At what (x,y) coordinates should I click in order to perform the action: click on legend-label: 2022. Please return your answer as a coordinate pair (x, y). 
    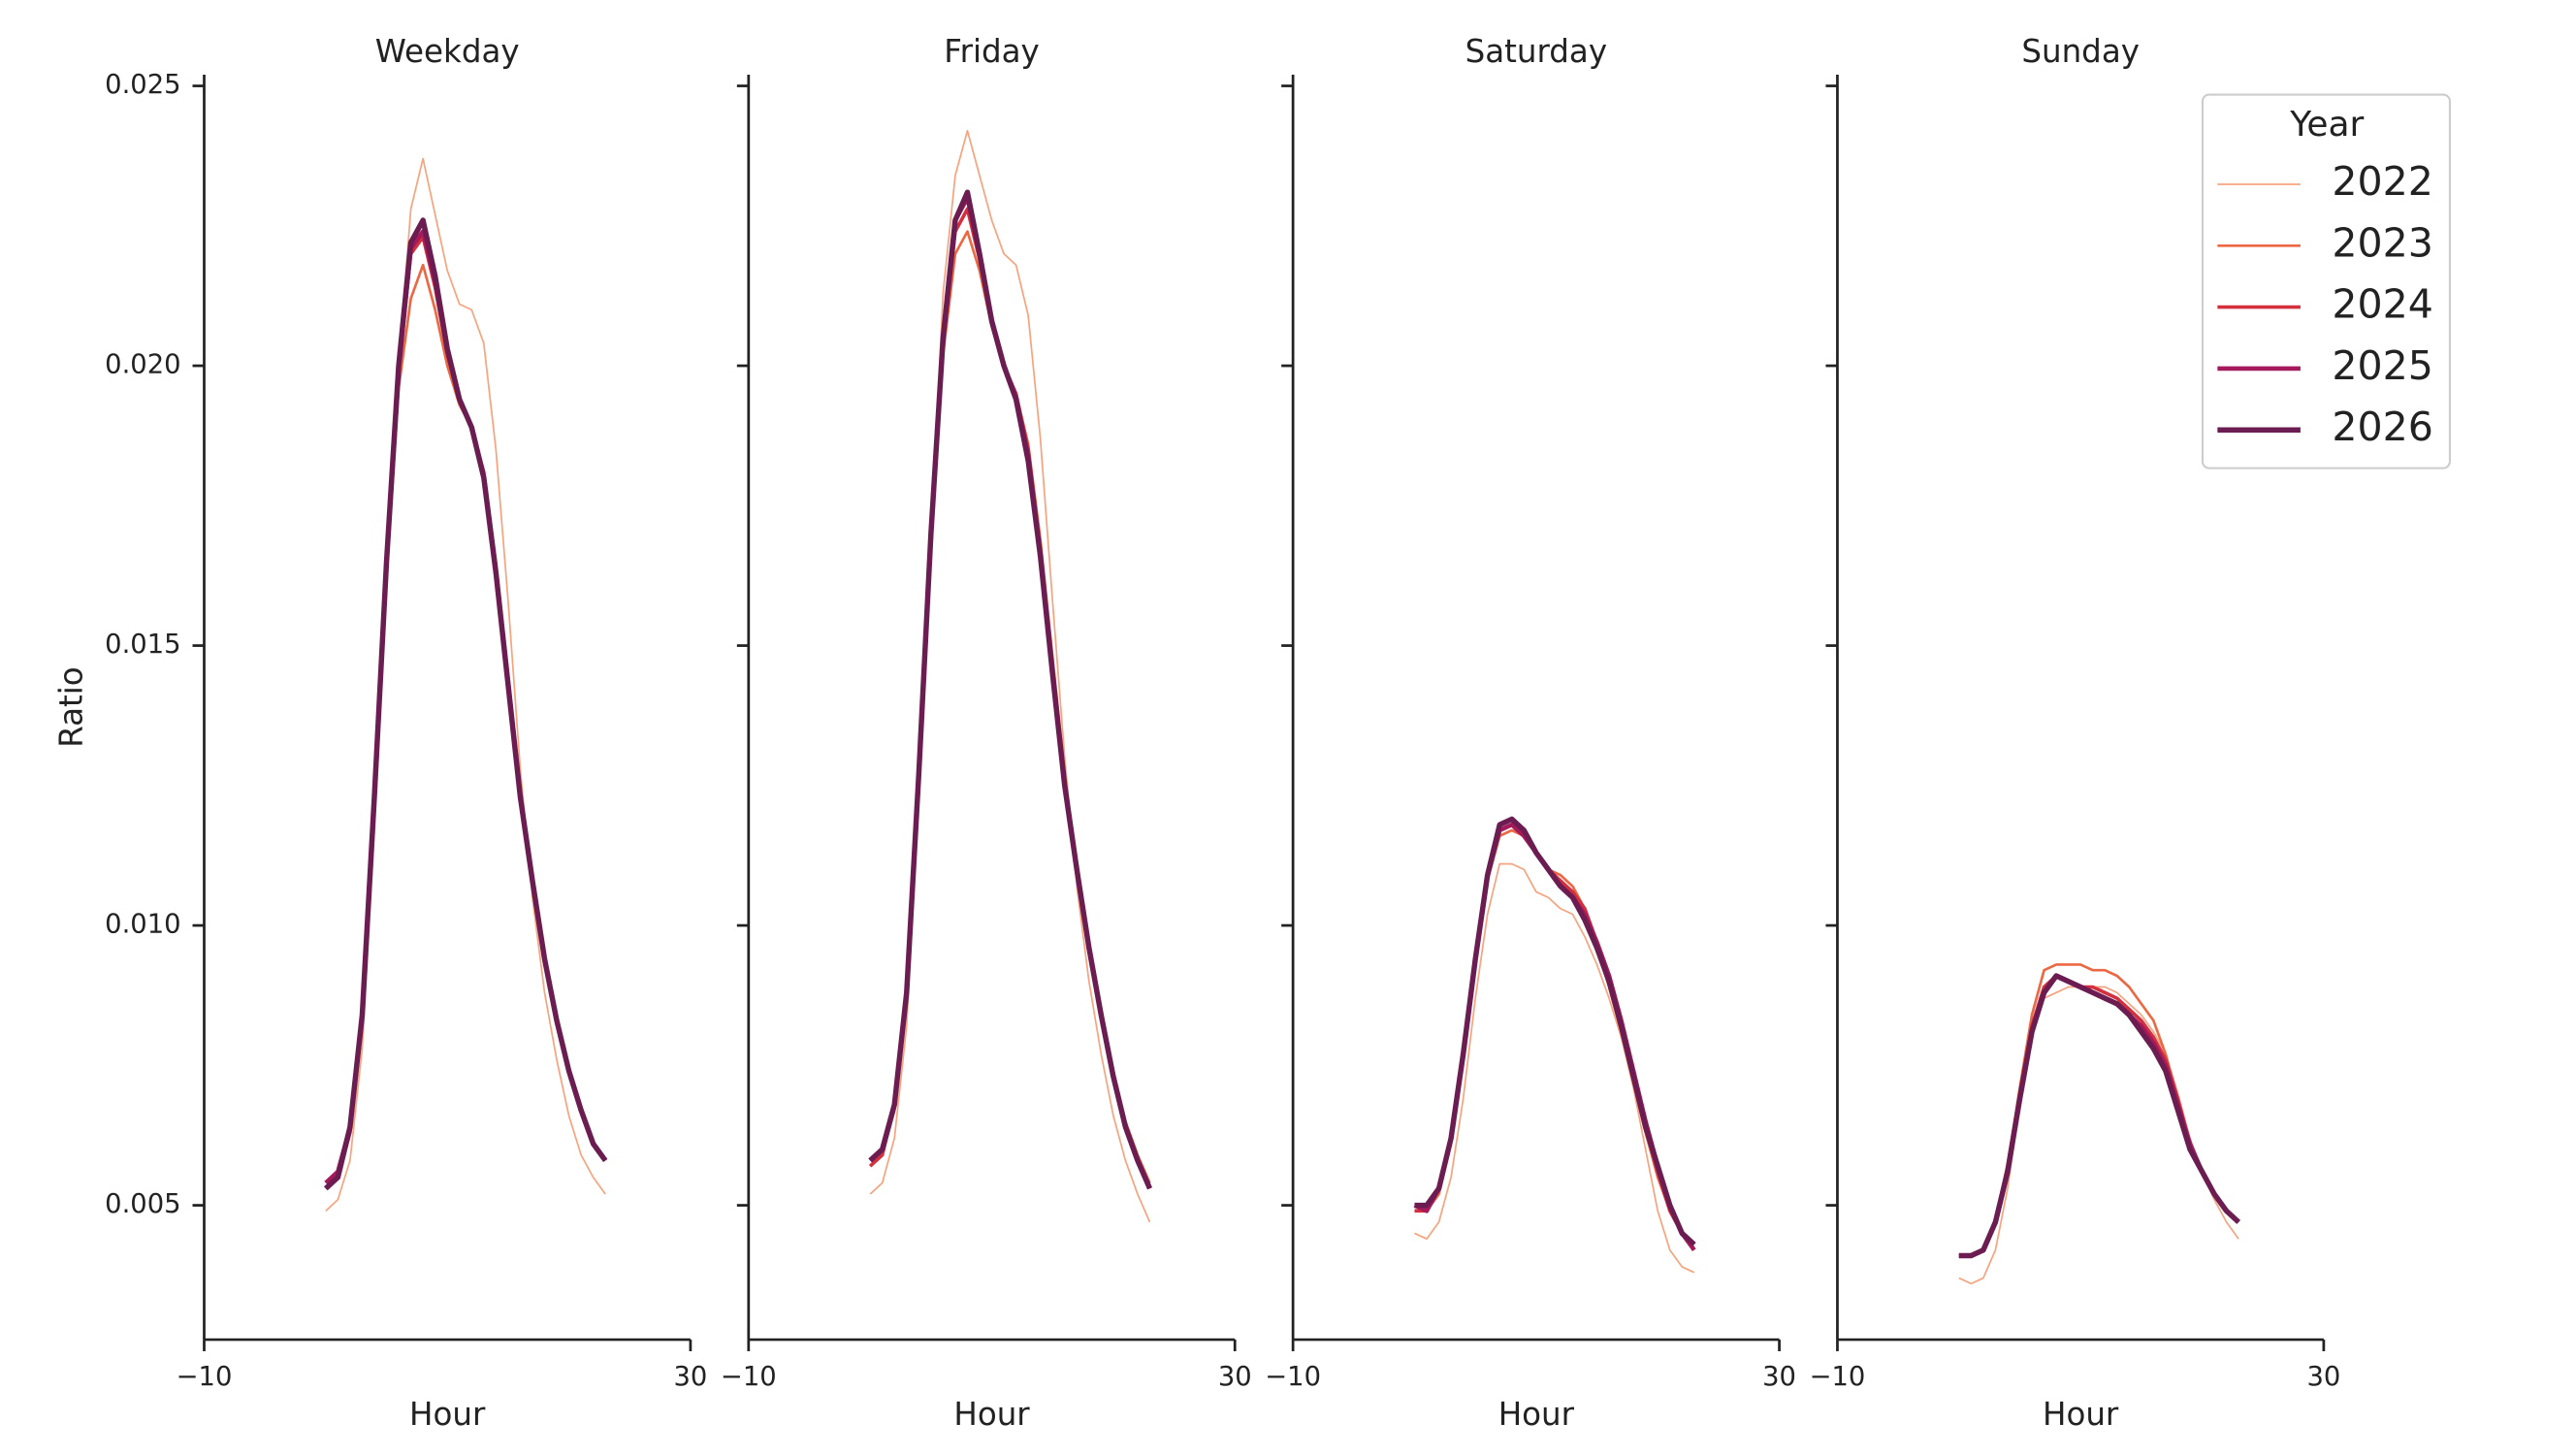
    Looking at the image, I should click on (2382, 181).